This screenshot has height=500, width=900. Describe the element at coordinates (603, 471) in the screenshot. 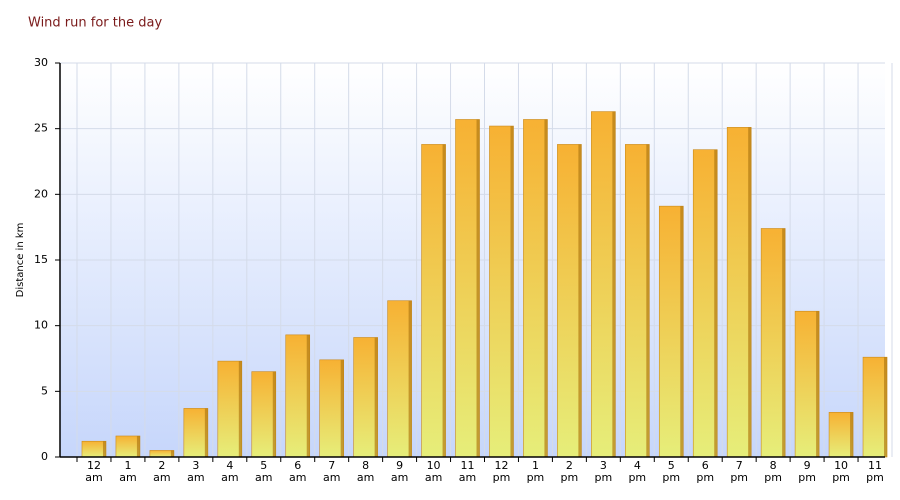

I see `x-tick-label: 3 pm` at that location.